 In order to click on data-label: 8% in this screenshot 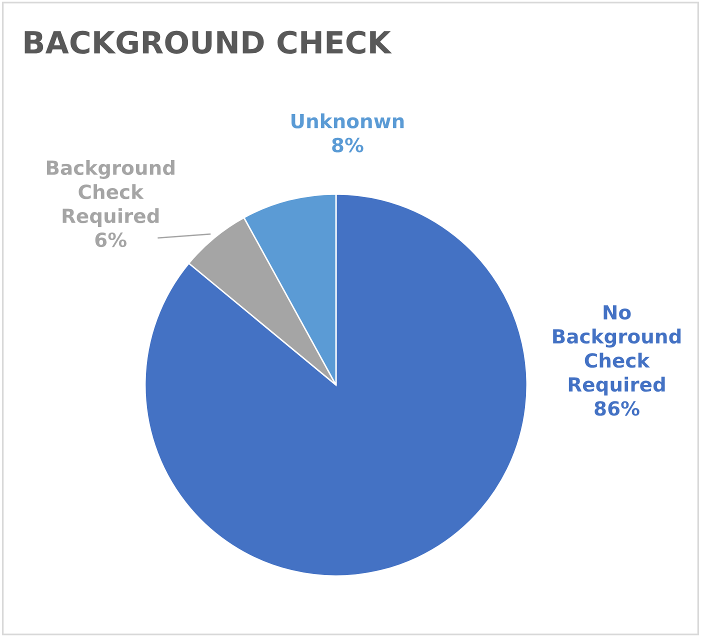, I will do `click(348, 145)`.